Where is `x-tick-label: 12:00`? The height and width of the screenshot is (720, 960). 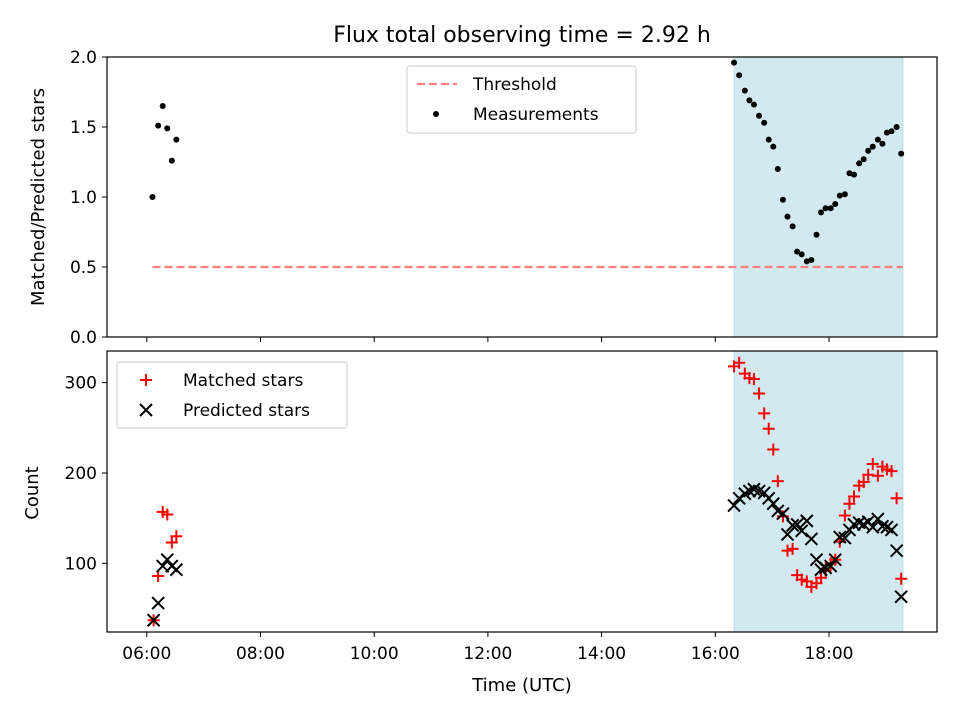 x-tick-label: 12:00 is located at coordinates (487, 654).